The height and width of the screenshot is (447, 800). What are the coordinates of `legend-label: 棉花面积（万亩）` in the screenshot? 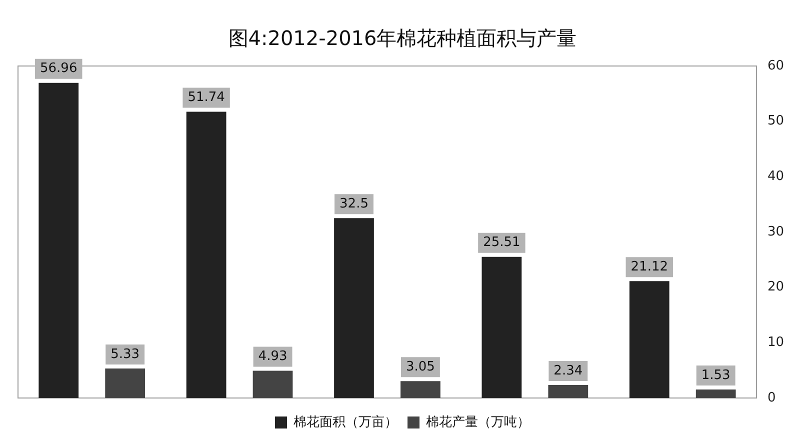 It's located at (346, 422).